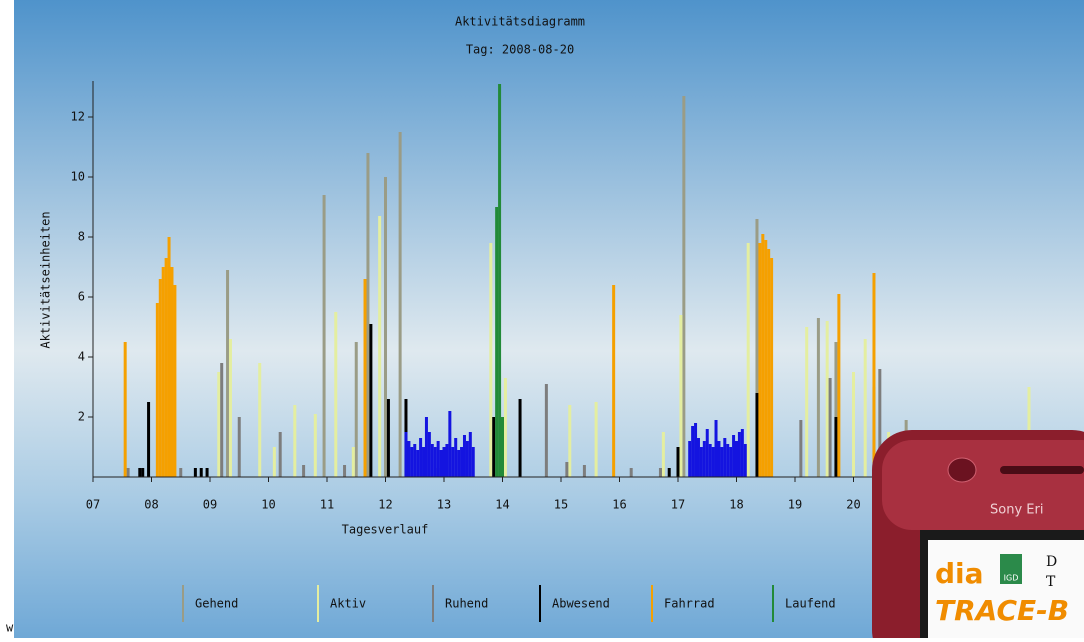 The height and width of the screenshot is (642, 1084). I want to click on y-tick-label: 4, so click(81, 357).